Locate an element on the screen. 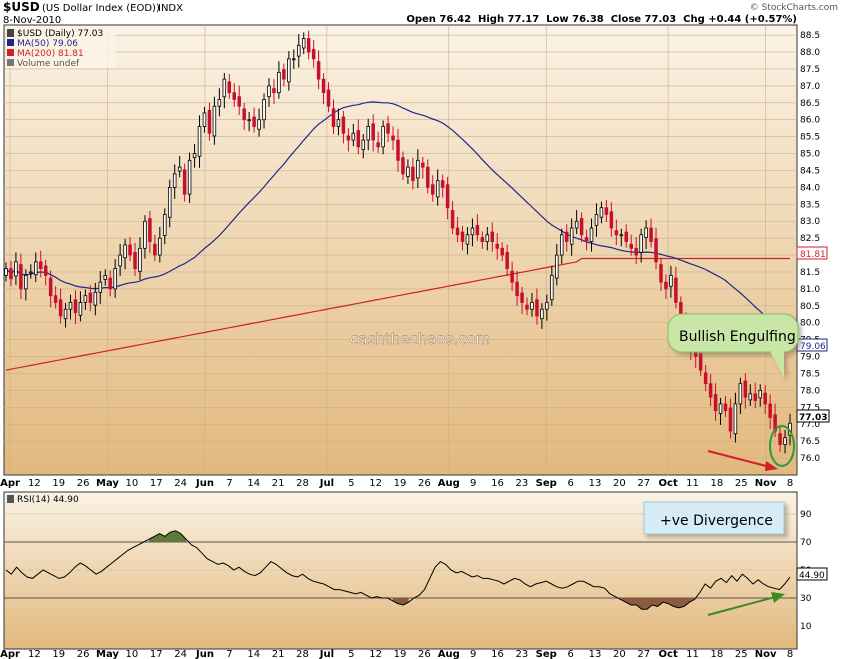 This screenshot has width=841, height=659. x-tick-label: 23 is located at coordinates (522, 483).